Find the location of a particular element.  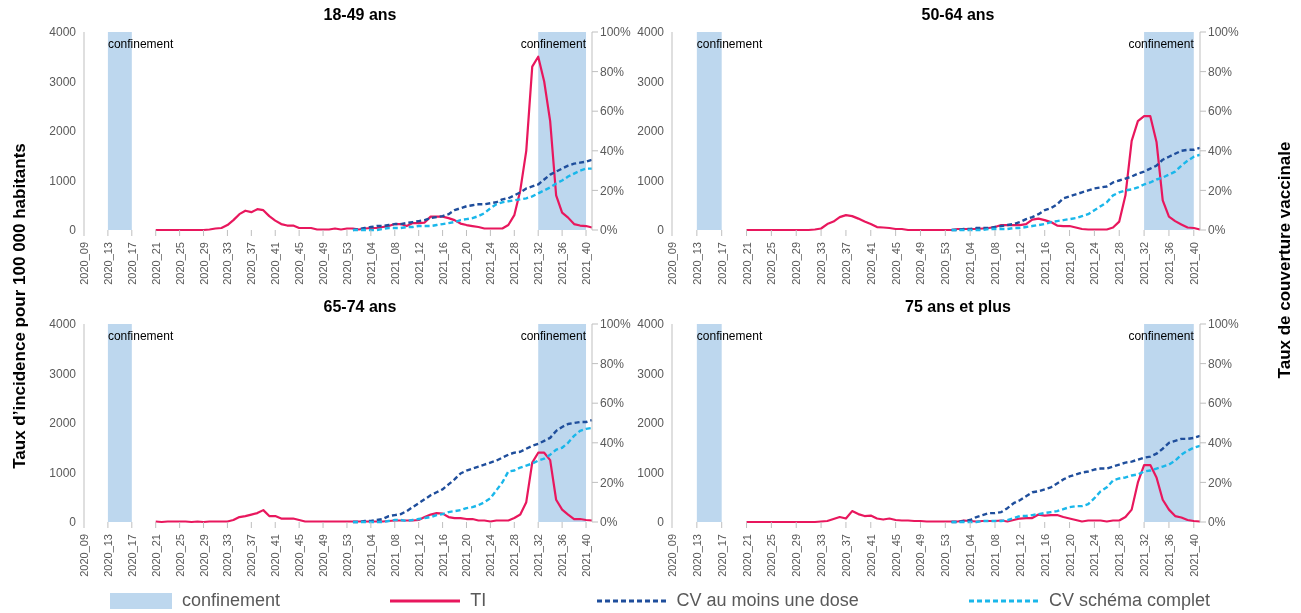

chart-title: 75 ans et plus is located at coordinates (958, 307).